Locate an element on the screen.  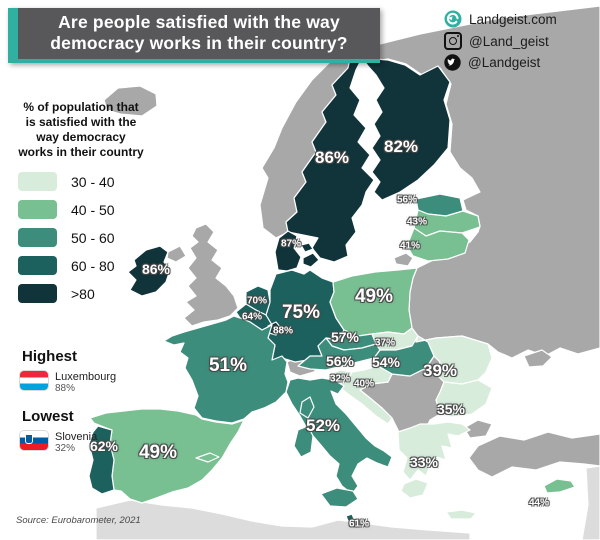
slovenia-flag is located at coordinates (34, 440).